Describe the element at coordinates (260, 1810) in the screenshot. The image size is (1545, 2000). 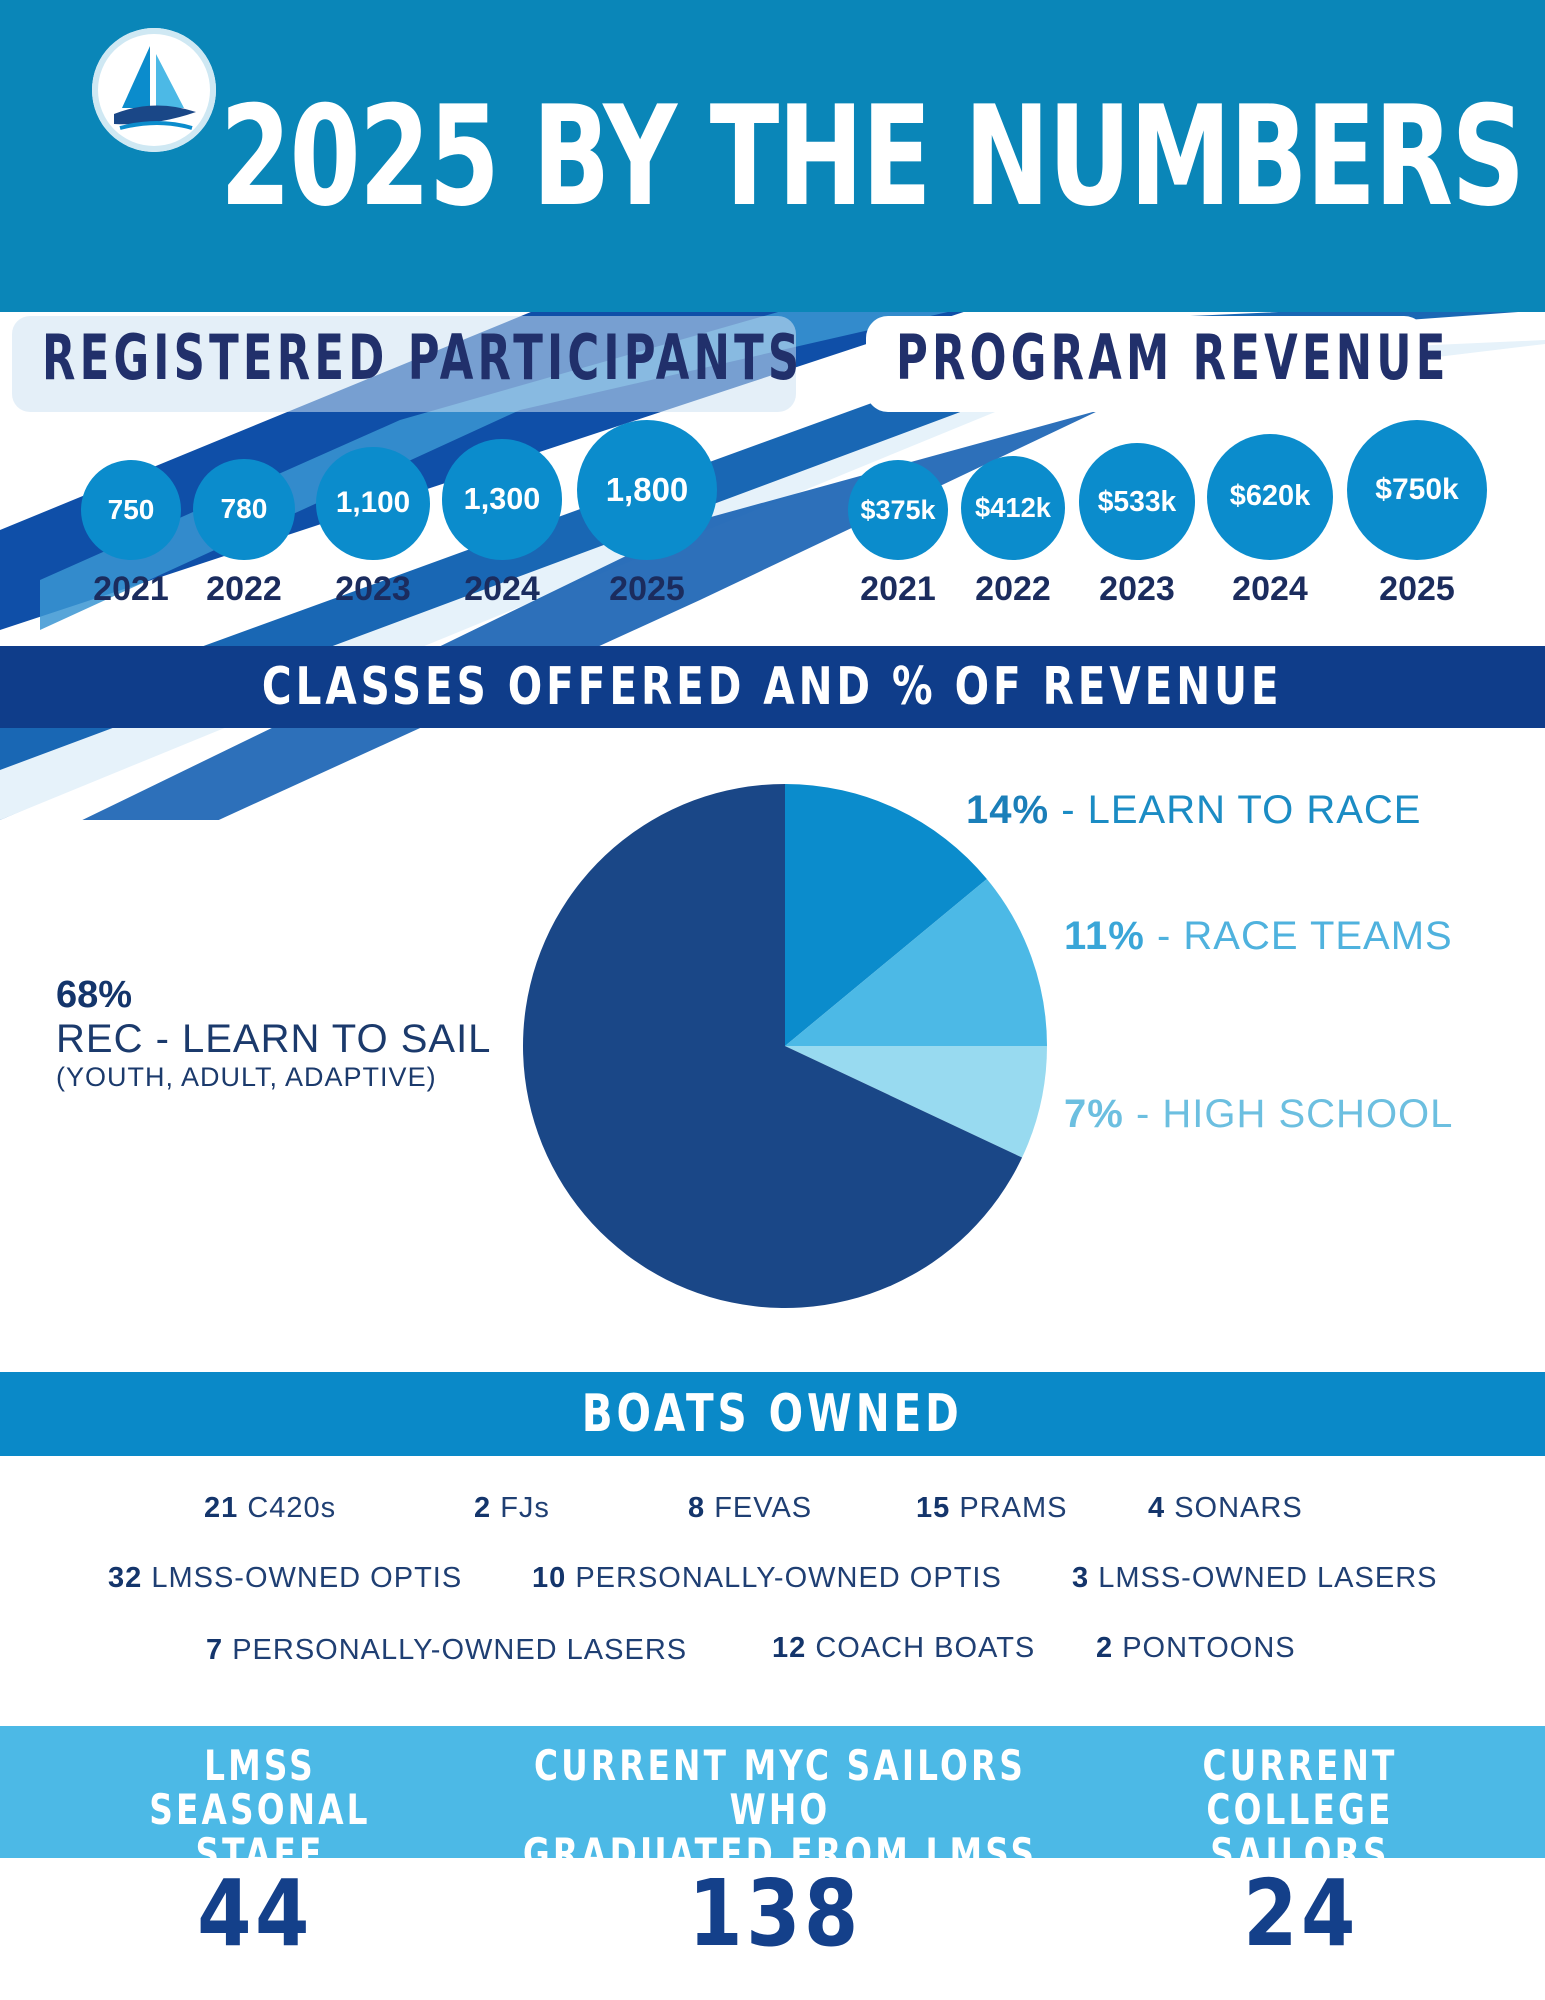
I see `stat-heading-staff: LMSS SEASONAL STAFF` at that location.